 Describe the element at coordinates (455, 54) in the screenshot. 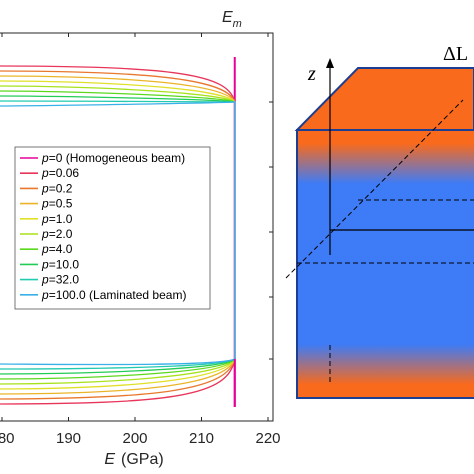

I see `length-label: ΔL` at that location.